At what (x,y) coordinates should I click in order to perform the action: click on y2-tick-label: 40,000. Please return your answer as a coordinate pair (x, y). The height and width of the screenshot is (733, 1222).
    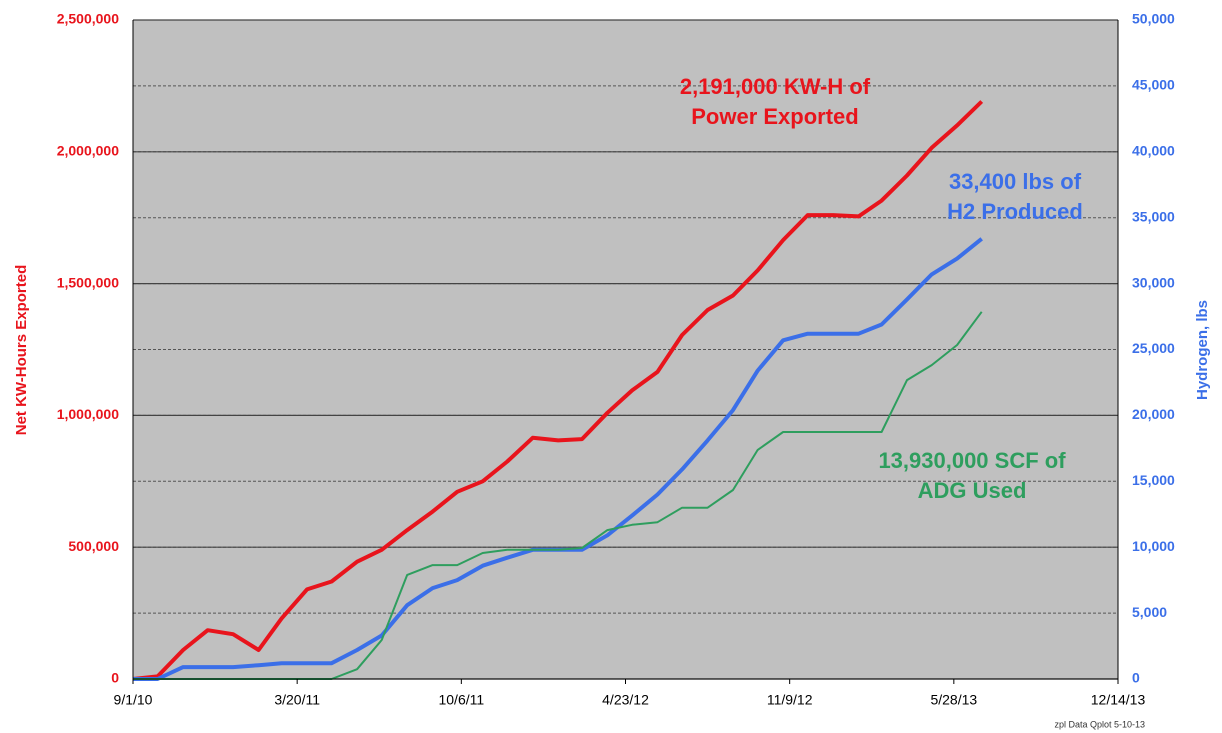
    Looking at the image, I should click on (1153, 151).